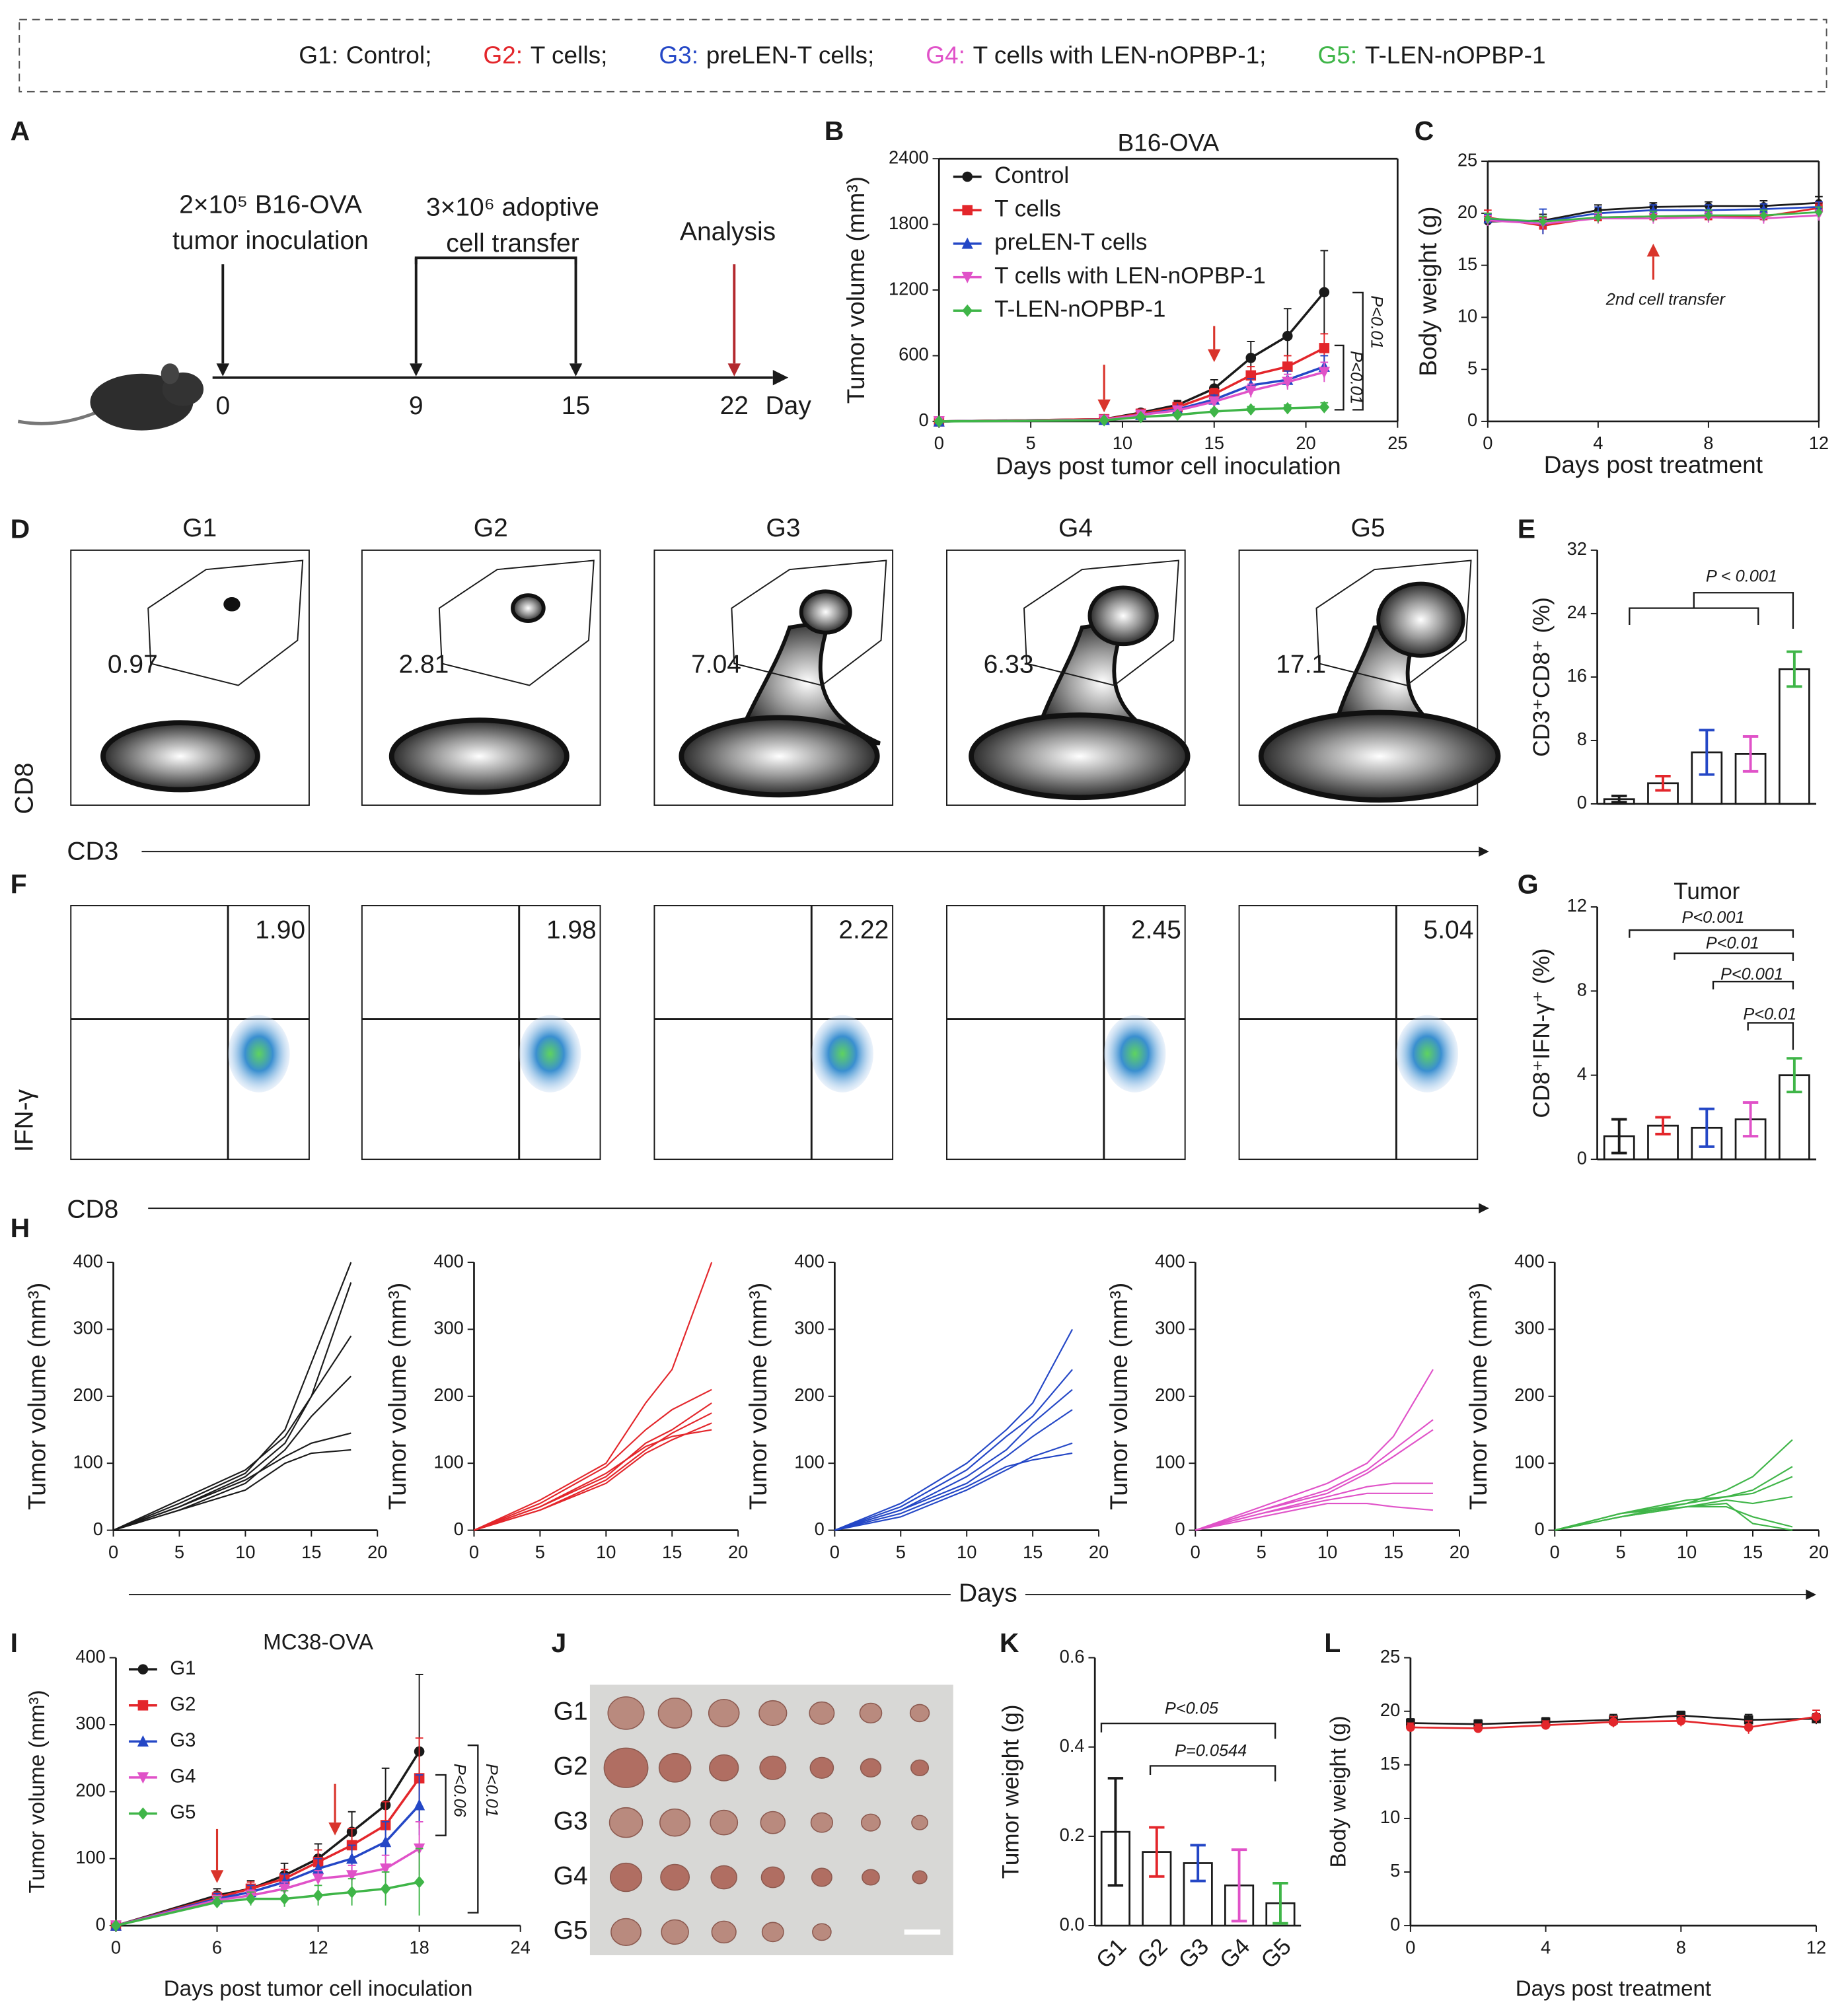  Describe the element at coordinates (1555, 1552) in the screenshot. I see `x-tick-label: 0` at that location.